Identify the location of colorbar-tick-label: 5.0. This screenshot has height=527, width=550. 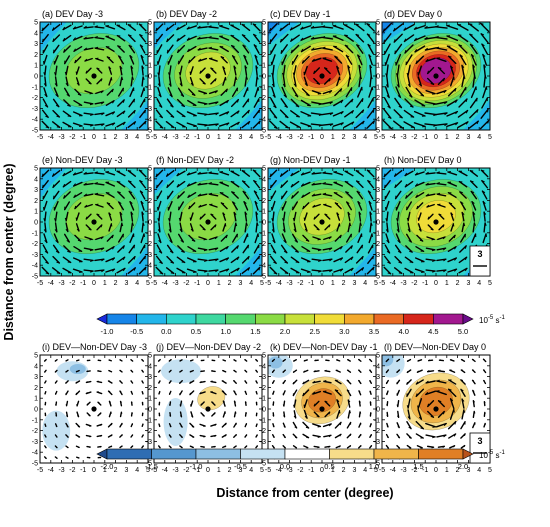
(463, 331).